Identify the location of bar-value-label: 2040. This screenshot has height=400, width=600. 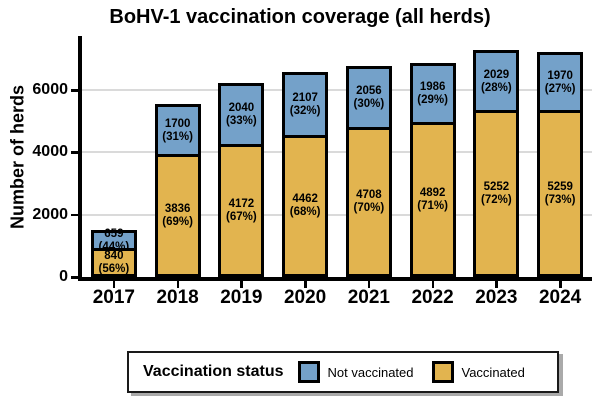
(241, 108).